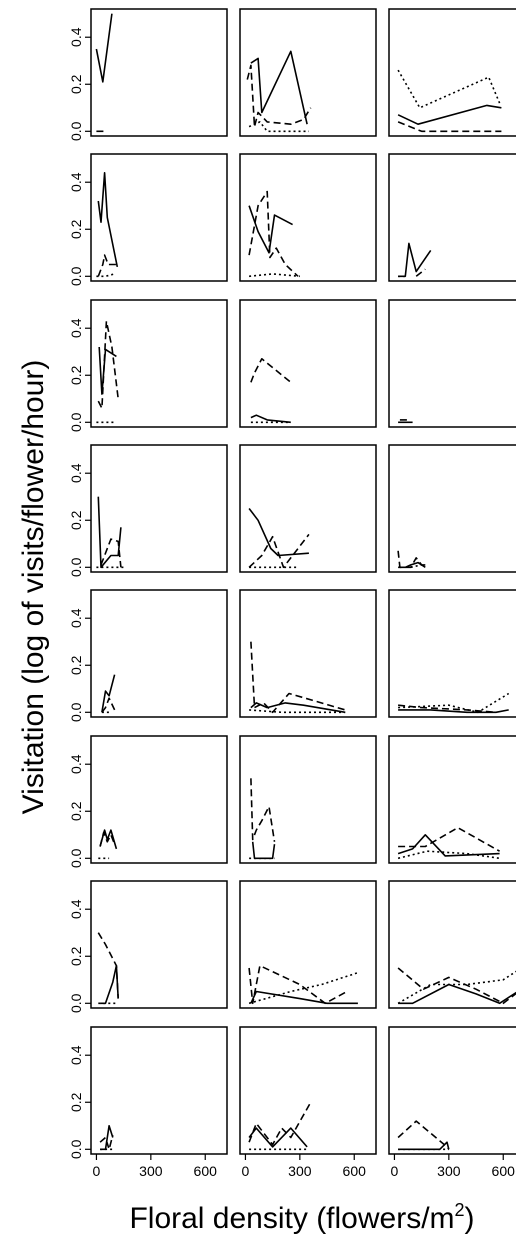  I want to click on x-tick-label: 600, so click(504, 1171).